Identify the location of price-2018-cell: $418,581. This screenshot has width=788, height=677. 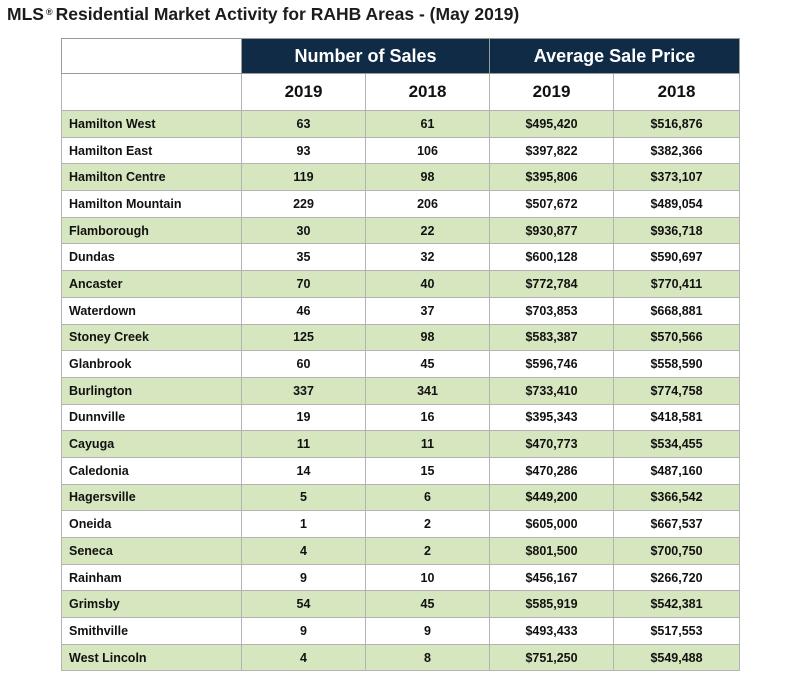
(677, 417).